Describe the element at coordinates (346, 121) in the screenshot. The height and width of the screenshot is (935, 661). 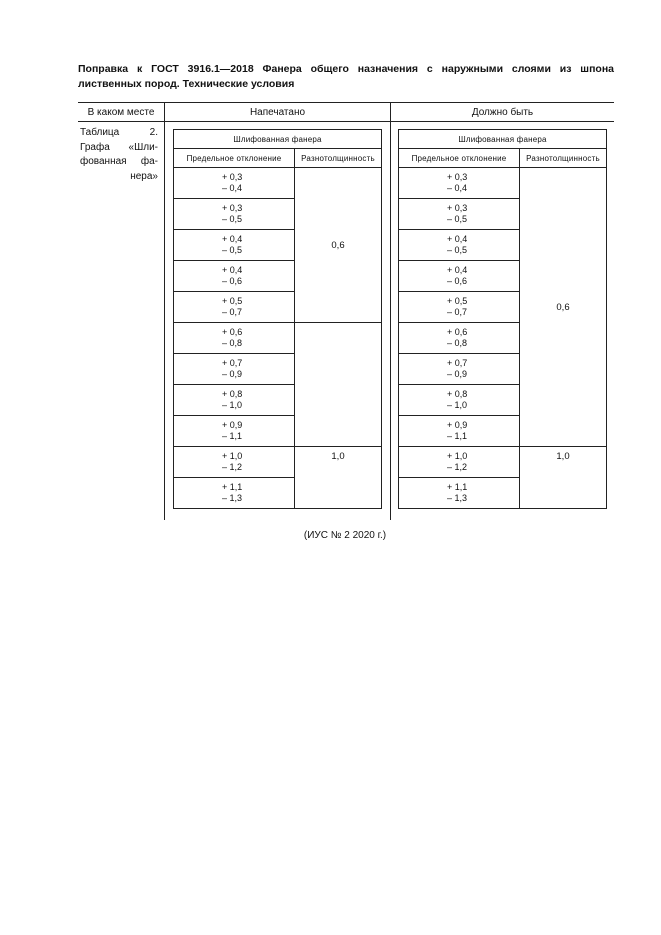
I see `header-rule` at that location.